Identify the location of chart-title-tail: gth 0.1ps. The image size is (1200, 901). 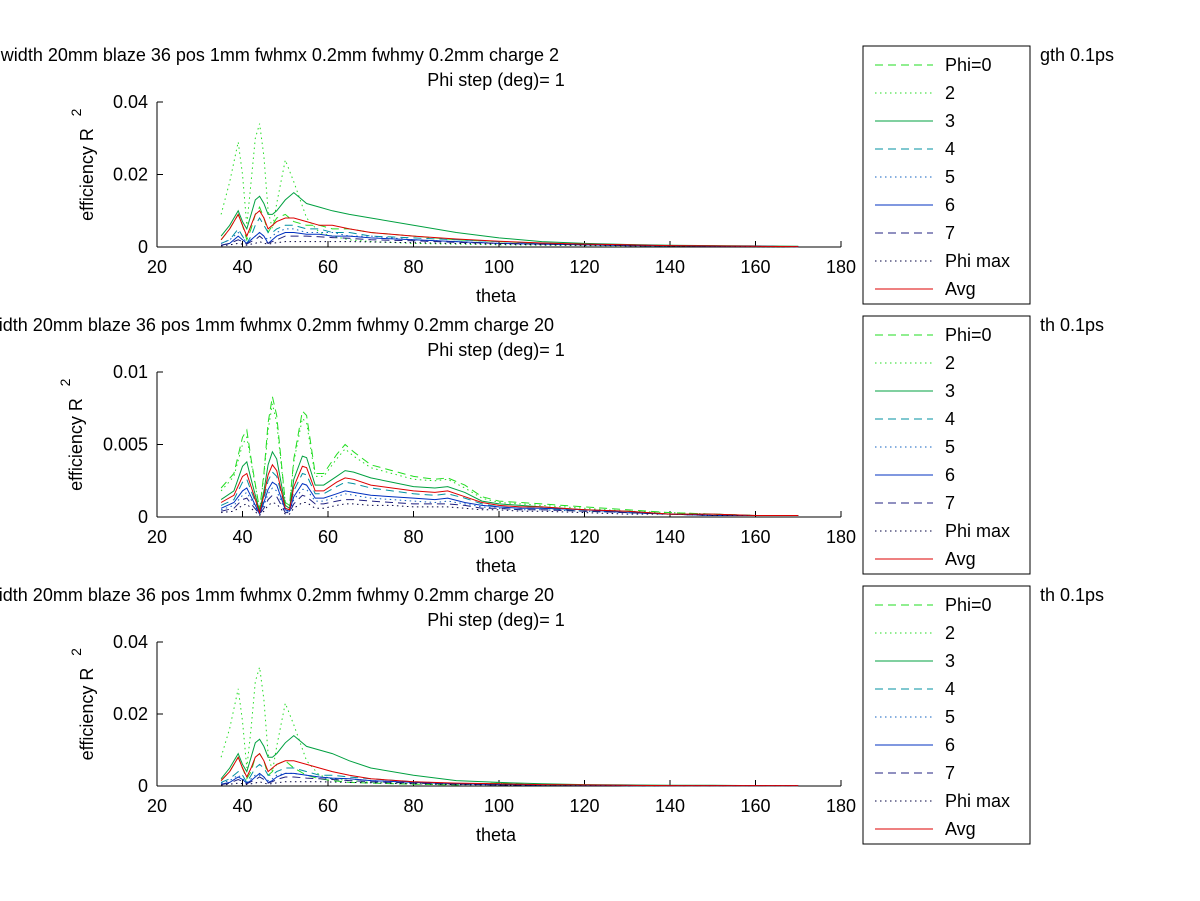
(1077, 55).